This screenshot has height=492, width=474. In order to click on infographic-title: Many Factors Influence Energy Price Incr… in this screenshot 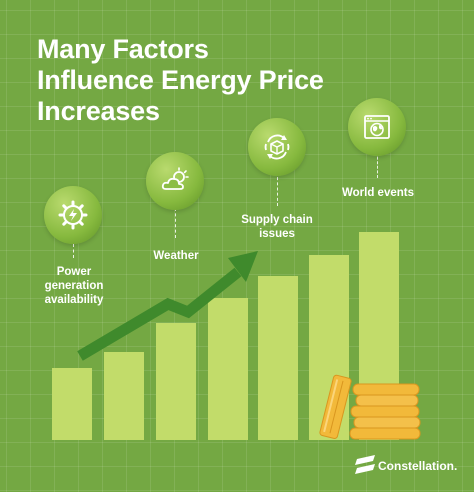, I will do `click(180, 80)`.